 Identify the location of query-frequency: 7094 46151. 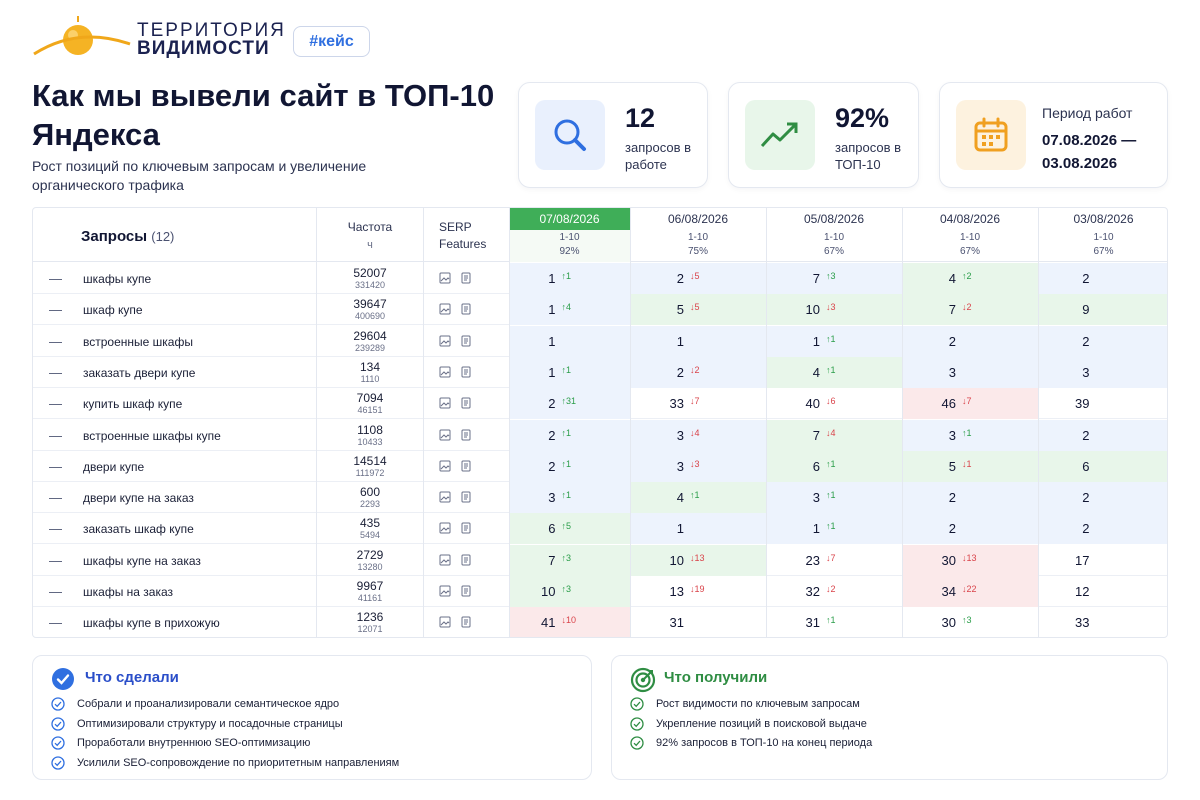
(370, 403).